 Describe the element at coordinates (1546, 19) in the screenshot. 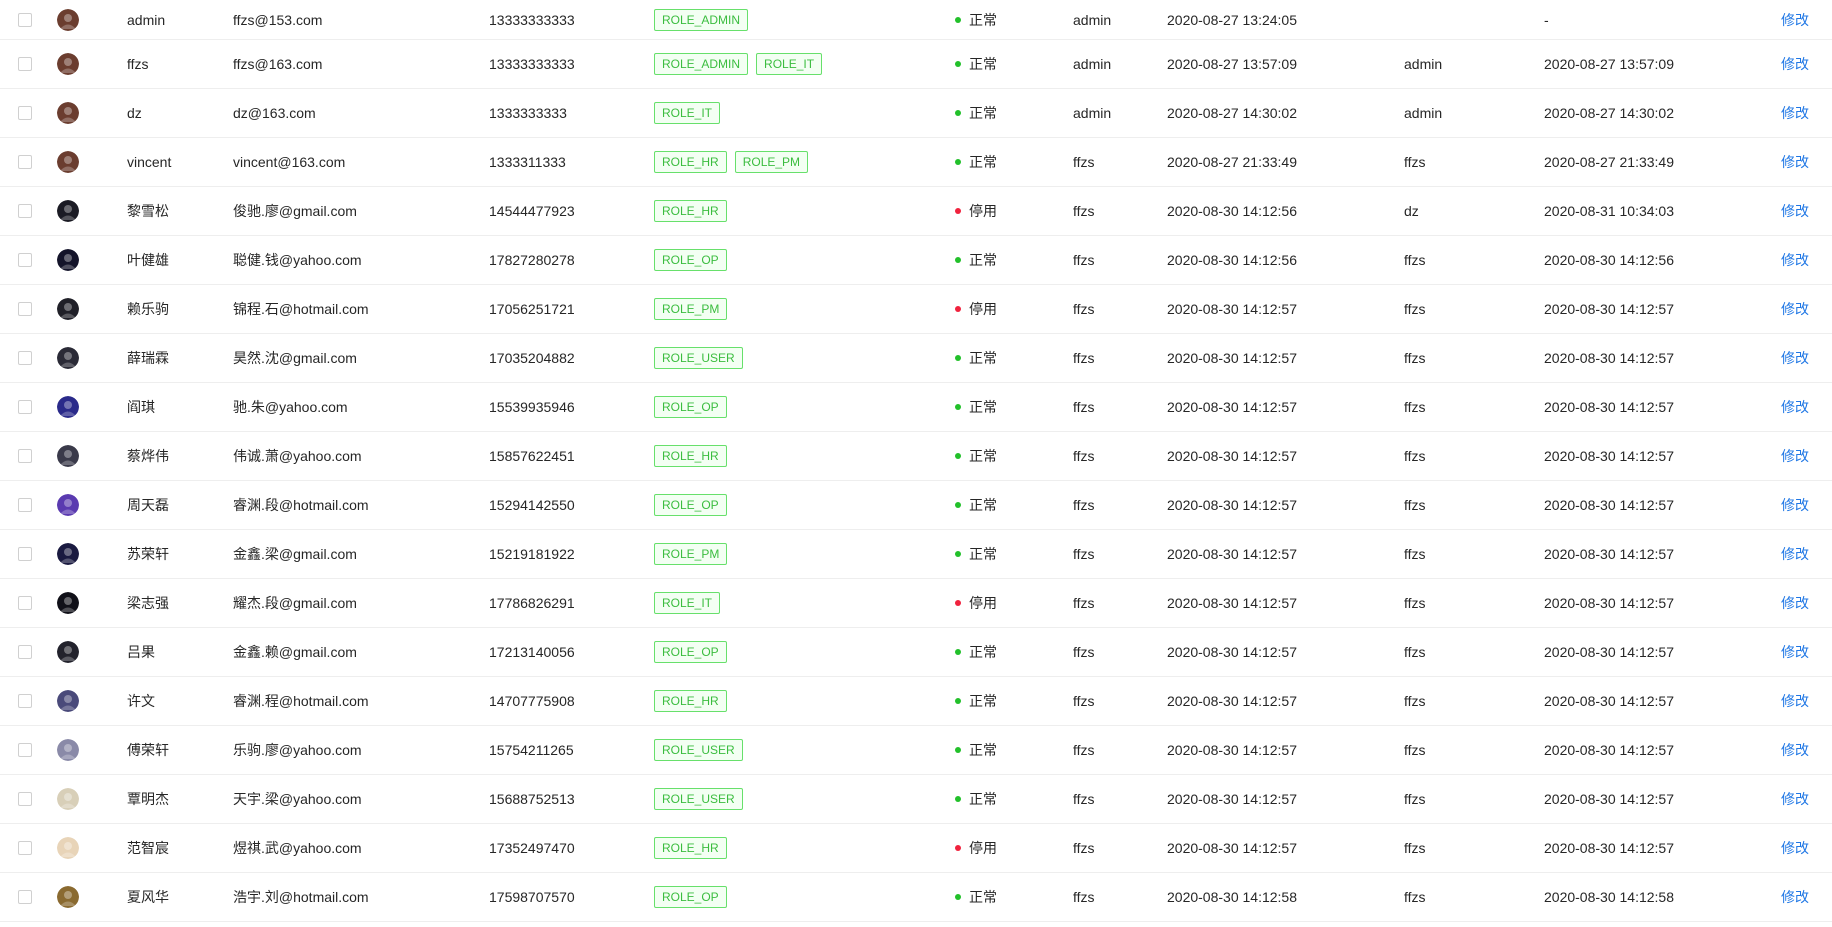

I see `update-time-cell: -` at that location.